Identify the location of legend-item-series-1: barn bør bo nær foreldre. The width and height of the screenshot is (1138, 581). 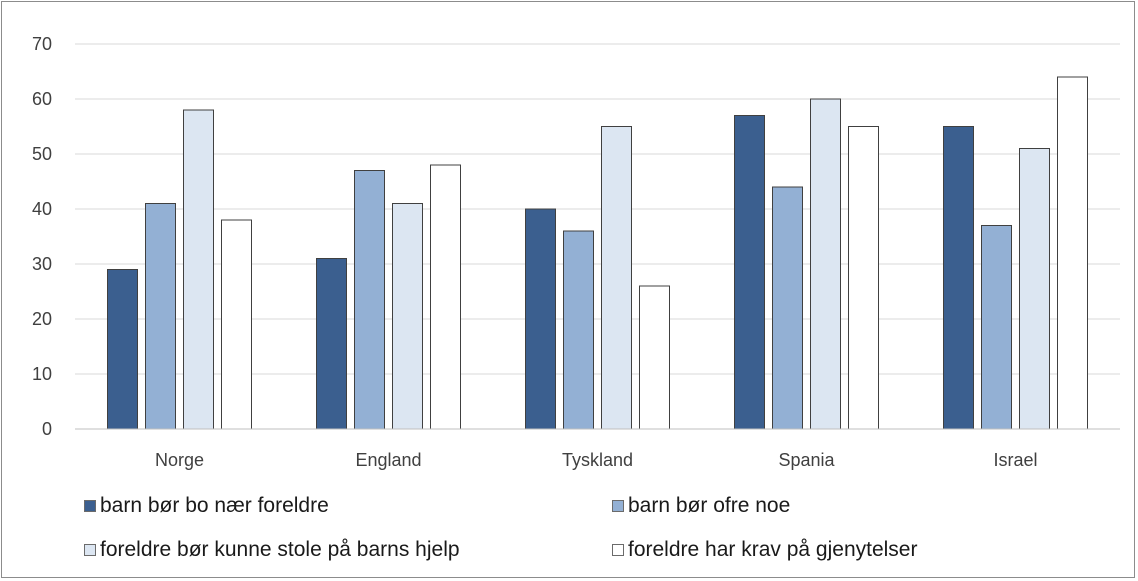
(206, 506).